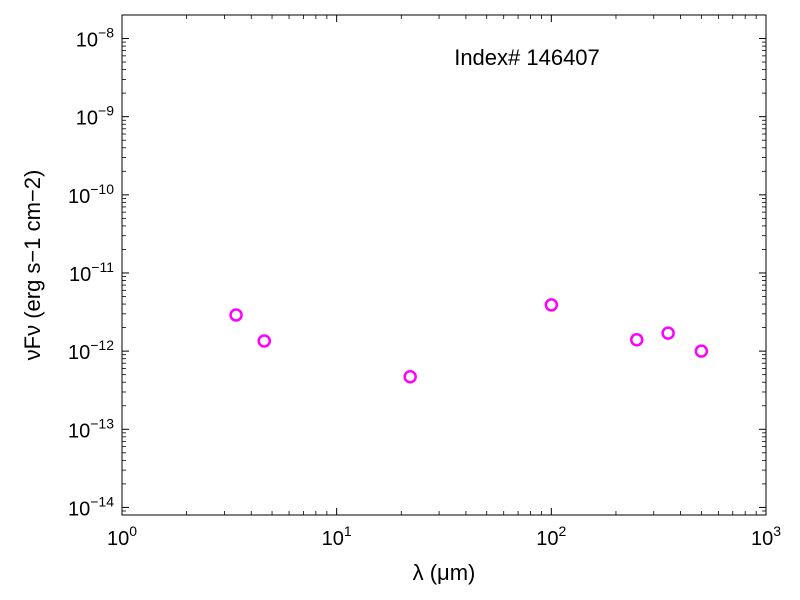 The height and width of the screenshot is (600, 800). What do you see at coordinates (91, 272) in the screenshot?
I see `y-tick-label: 10⁻¹¹` at bounding box center [91, 272].